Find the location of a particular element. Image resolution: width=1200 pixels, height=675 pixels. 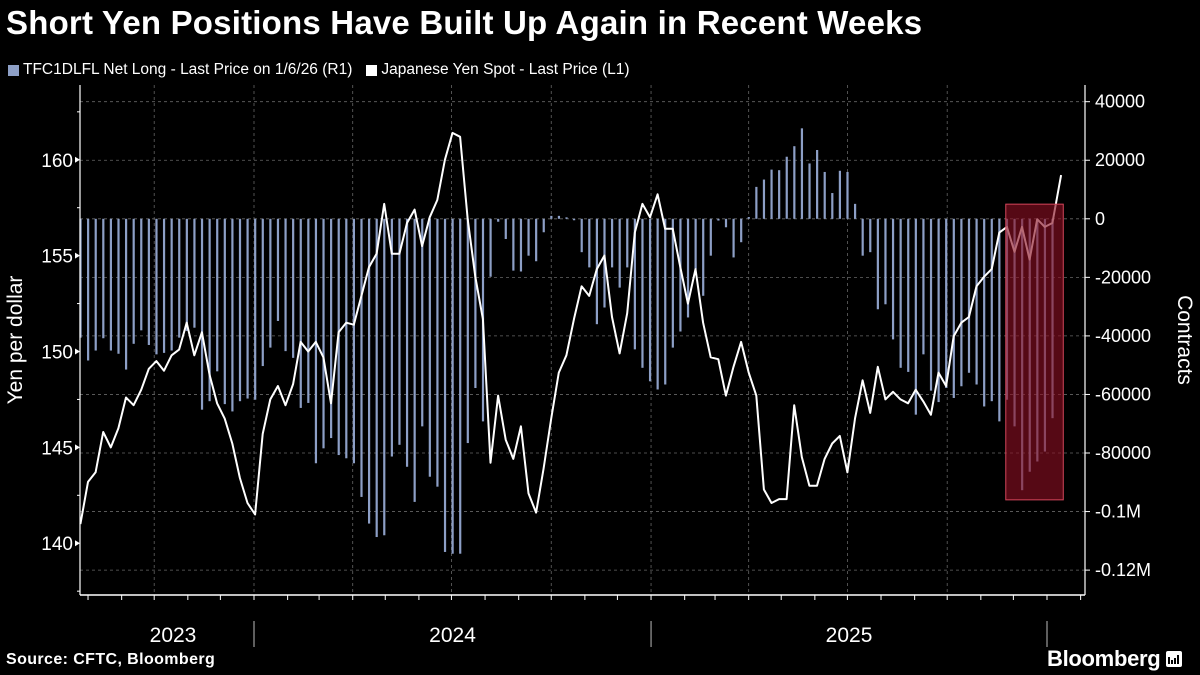

y-tick-label-right: -80000 is located at coordinates (1123, 453).